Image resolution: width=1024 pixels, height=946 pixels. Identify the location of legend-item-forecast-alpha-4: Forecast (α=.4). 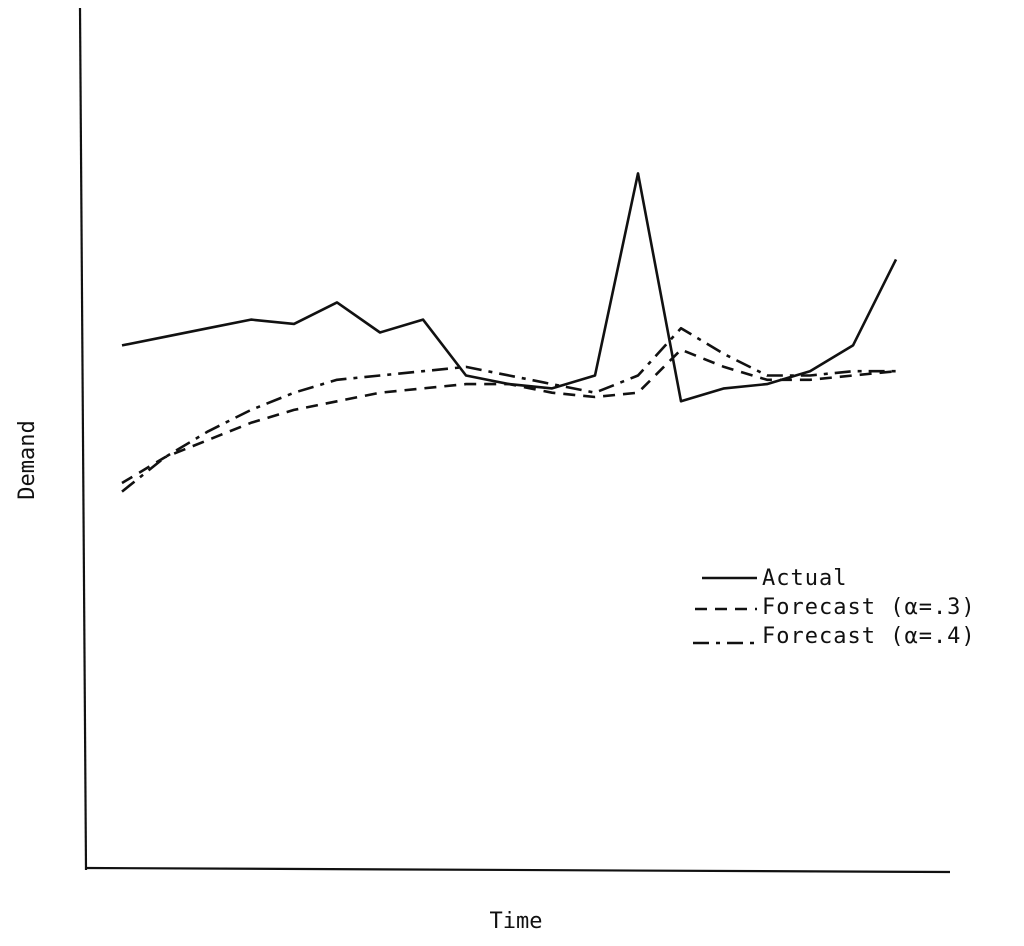
(834, 636).